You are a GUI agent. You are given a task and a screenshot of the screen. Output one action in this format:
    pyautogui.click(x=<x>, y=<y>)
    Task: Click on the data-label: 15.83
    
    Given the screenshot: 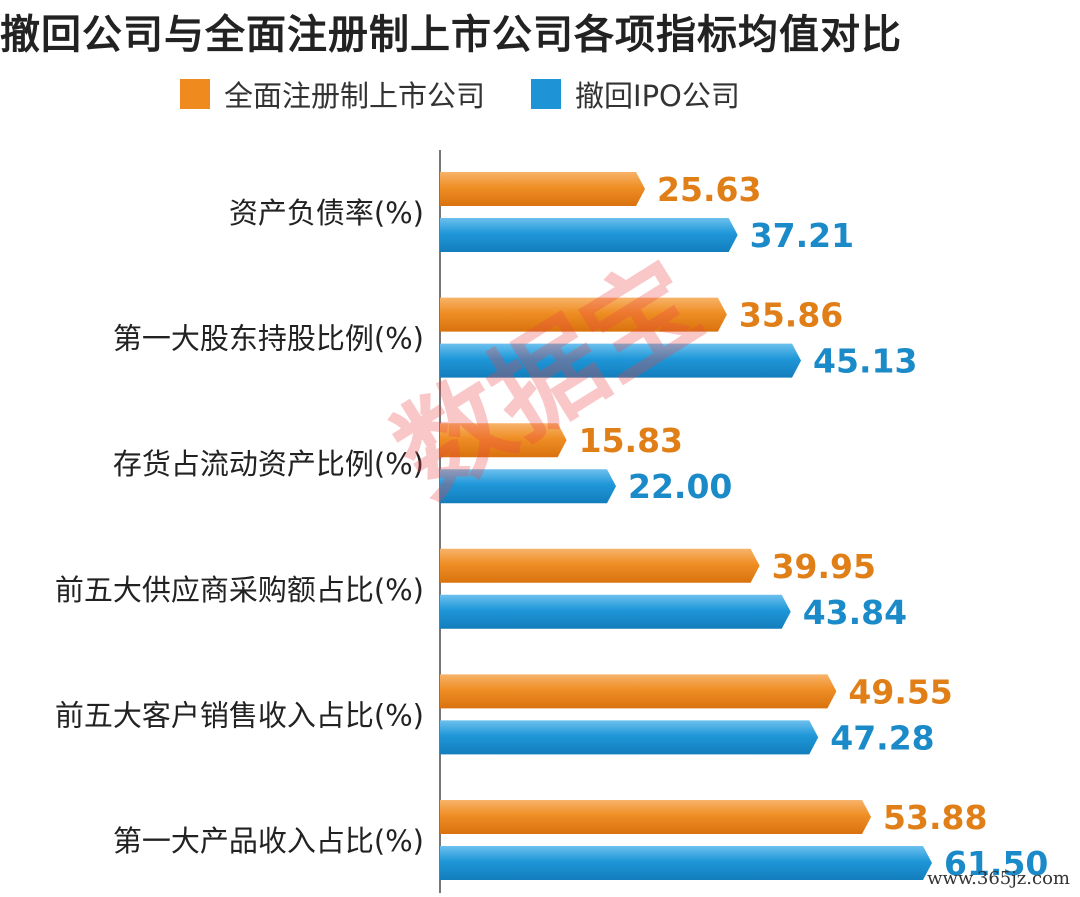 What is the action you would take?
    pyautogui.click(x=631, y=440)
    